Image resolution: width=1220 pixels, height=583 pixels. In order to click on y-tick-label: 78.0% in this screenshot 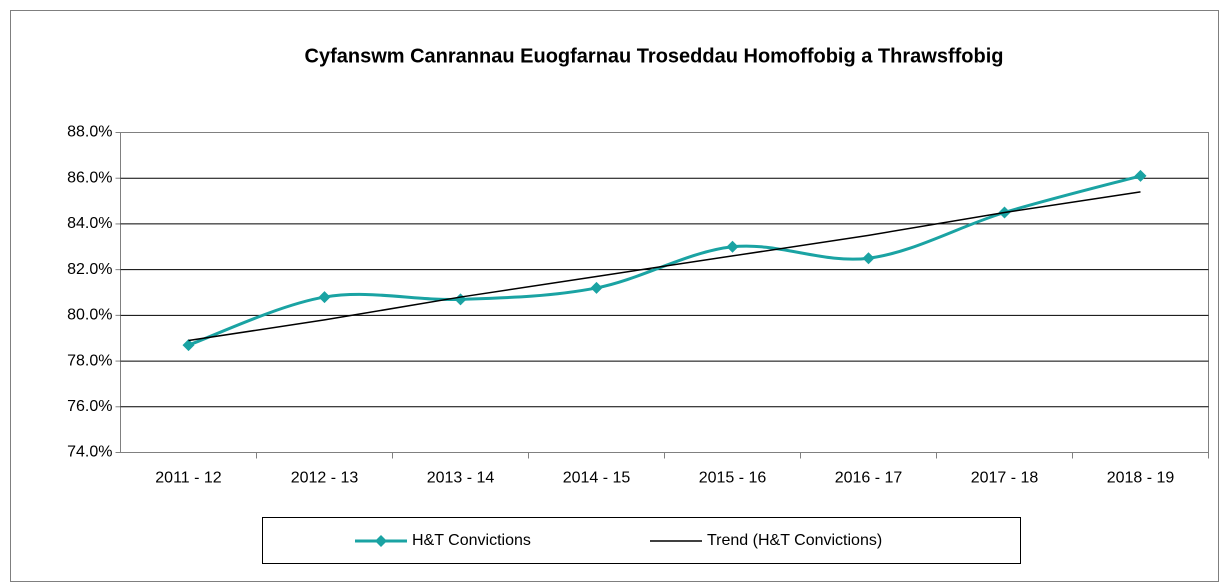, I will do `click(89, 360)`.